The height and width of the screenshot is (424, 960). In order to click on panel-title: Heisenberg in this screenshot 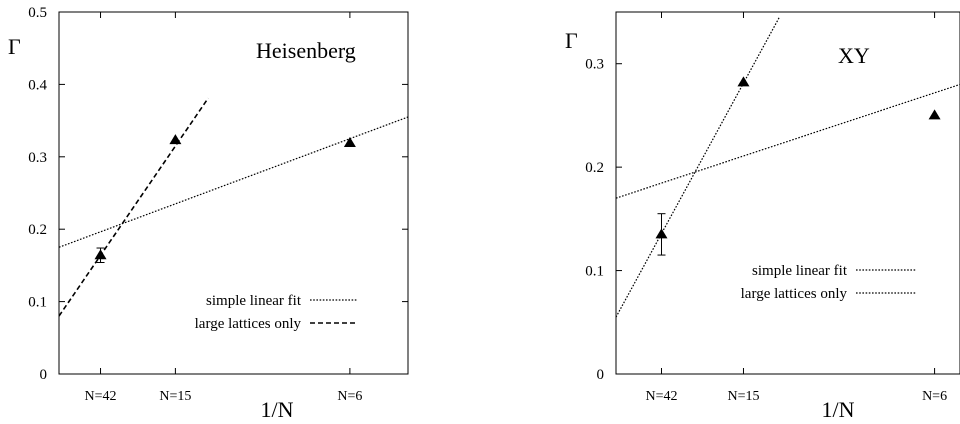, I will do `click(306, 50)`.